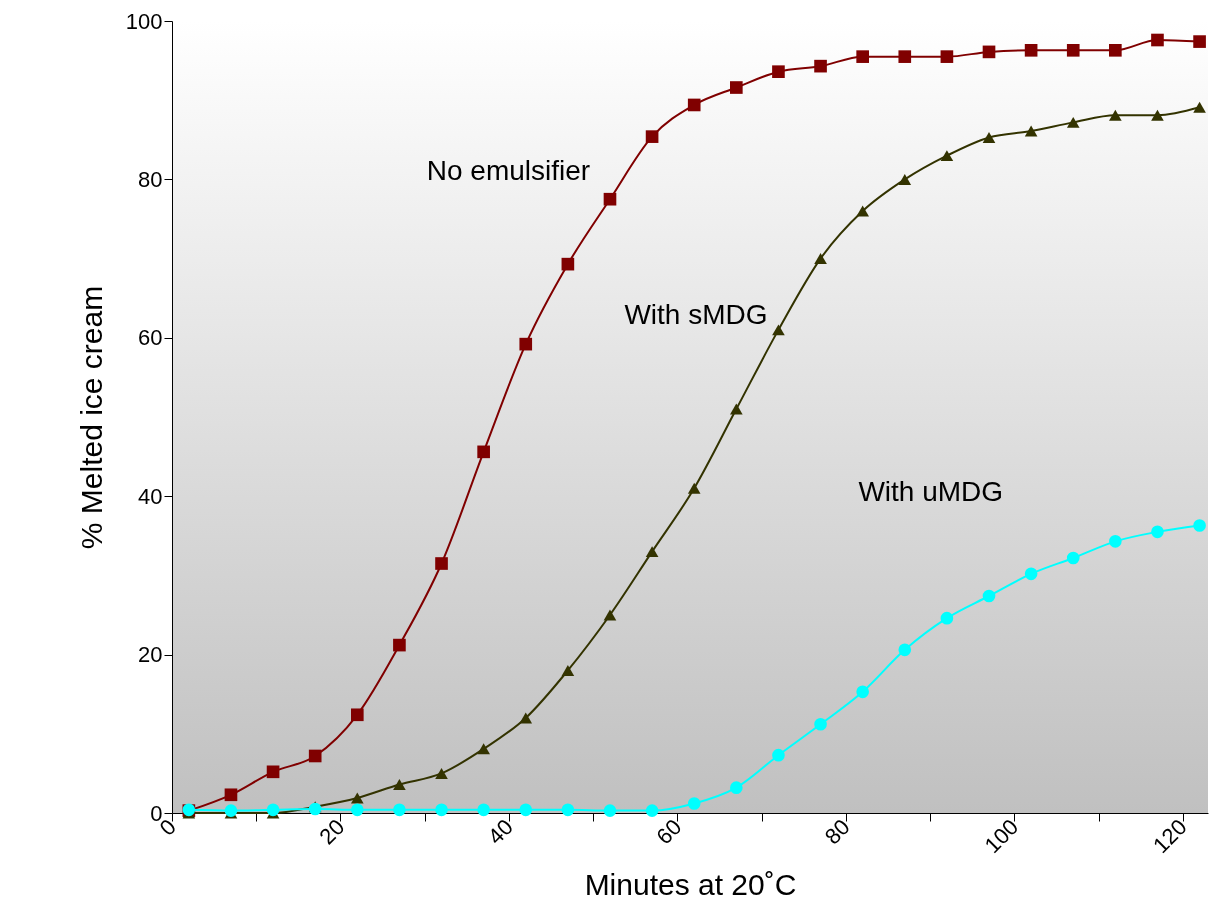 This screenshot has width=1212, height=909. I want to click on x-tick-label: 80, so click(837, 832).